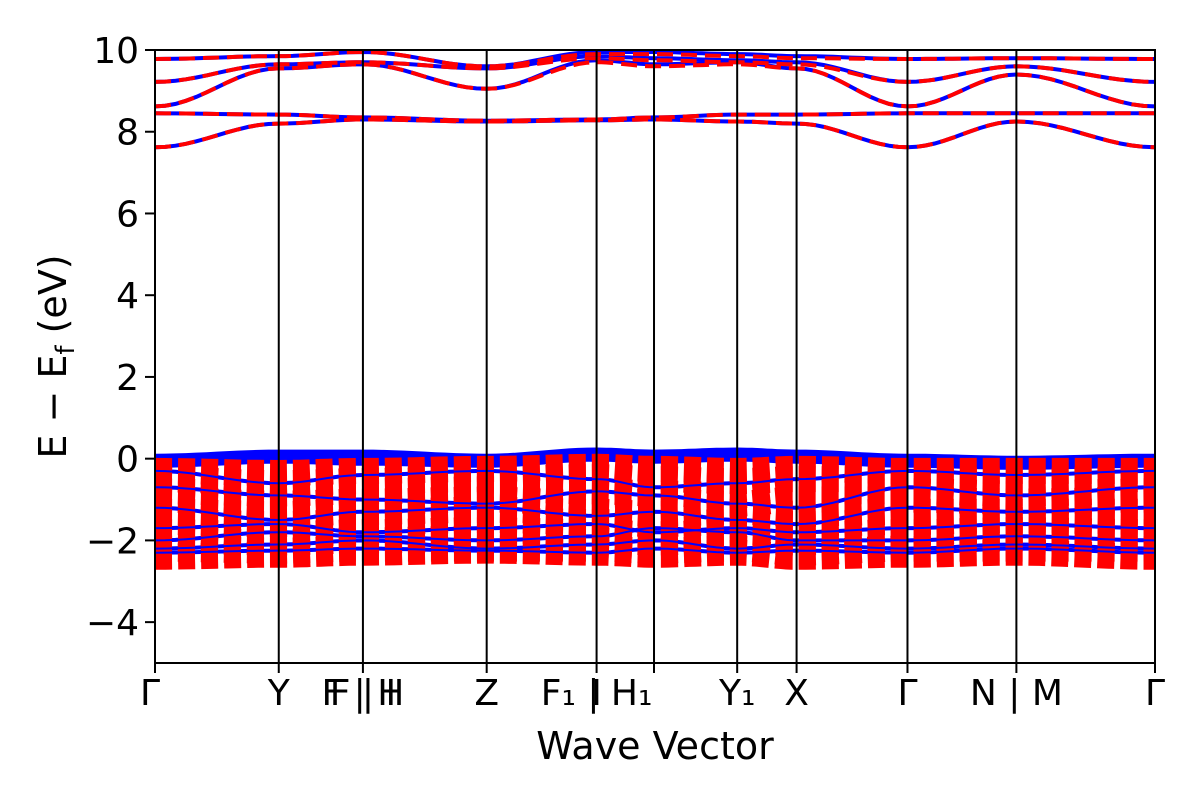 The height and width of the screenshot is (800, 1200). Describe the element at coordinates (116, 51) in the screenshot. I see `ytick-label-7: 10` at that location.